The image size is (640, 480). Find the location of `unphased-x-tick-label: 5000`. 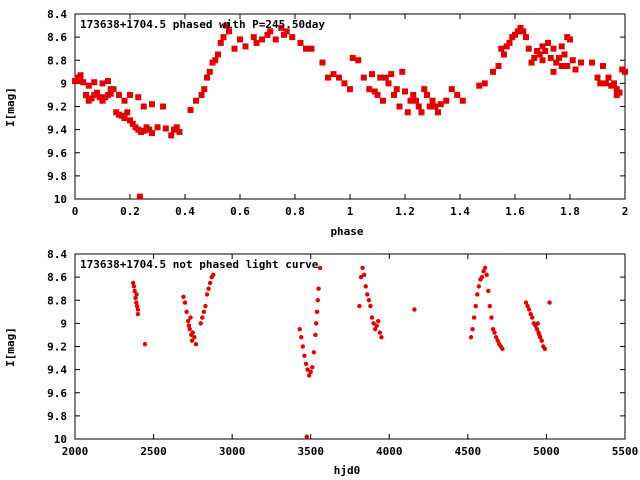

unphased-x-tick-label: 5000 is located at coordinates (546, 451).